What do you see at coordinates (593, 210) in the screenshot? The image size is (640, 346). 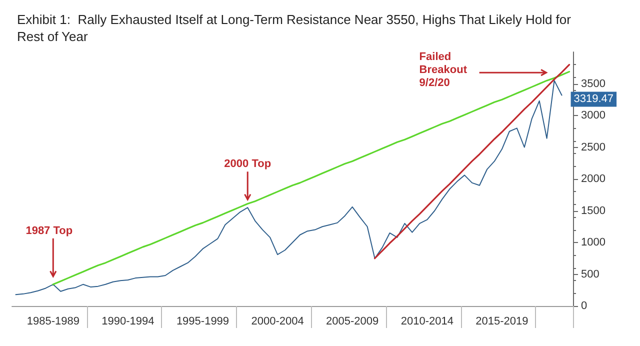 I see `y-tick-label: 1500` at bounding box center [593, 210].